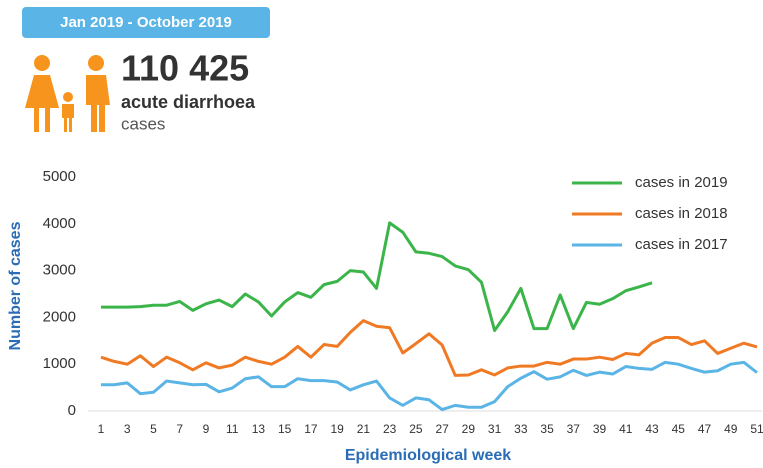  Describe the element at coordinates (756, 429) in the screenshot. I see `x-tick-label: 51` at that location.